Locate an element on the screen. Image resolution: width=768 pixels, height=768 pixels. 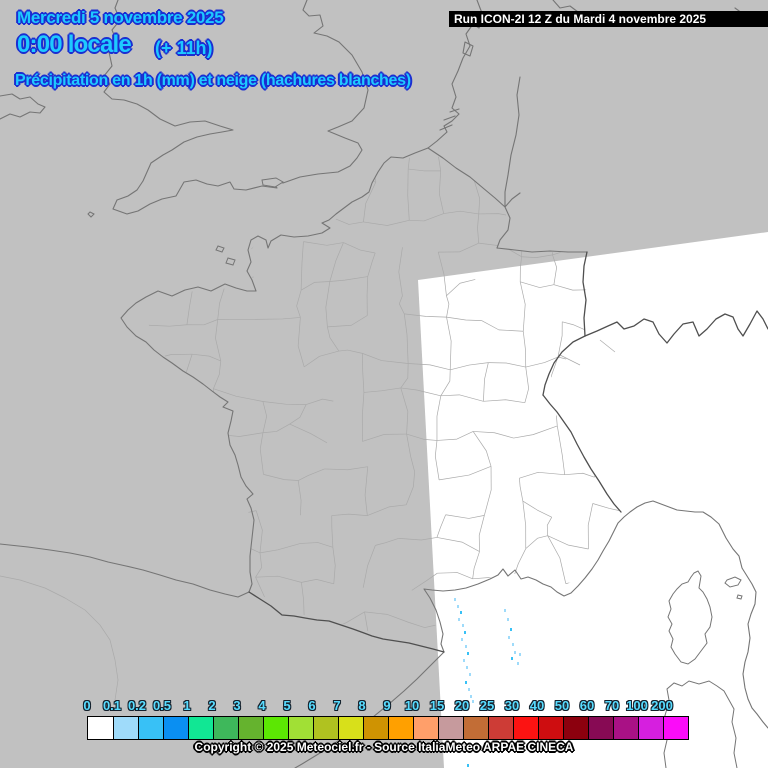
isle-of-wight is located at coordinates (272, 182).